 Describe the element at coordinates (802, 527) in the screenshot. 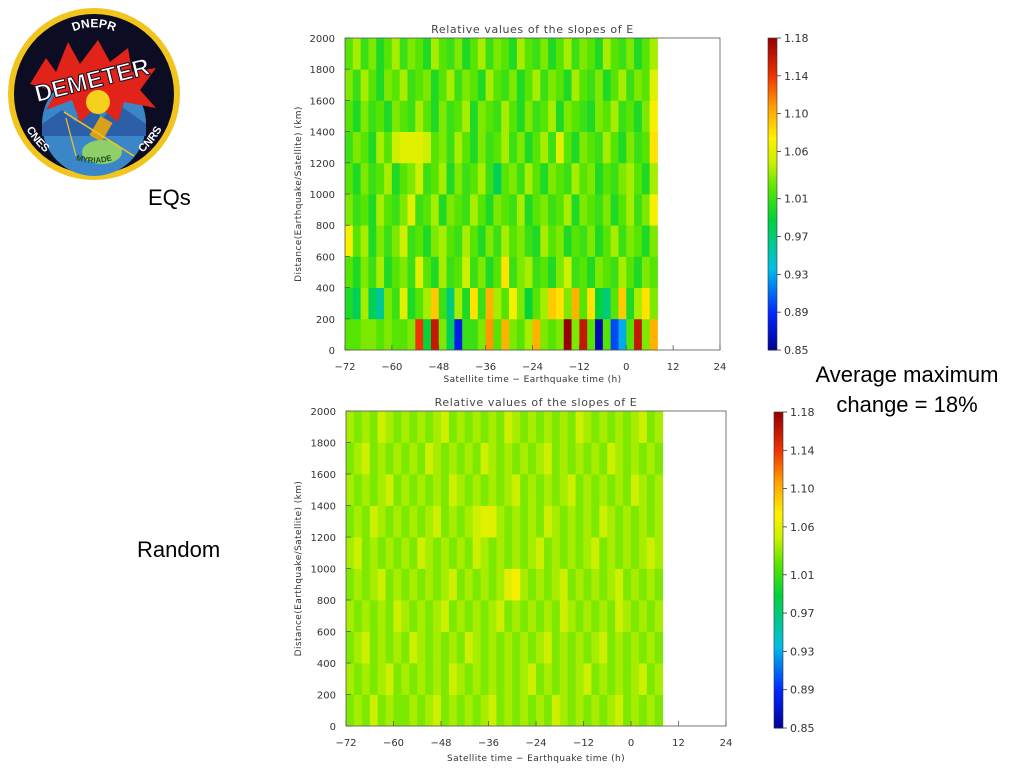

I see `colorbar-label: 1.06` at that location.